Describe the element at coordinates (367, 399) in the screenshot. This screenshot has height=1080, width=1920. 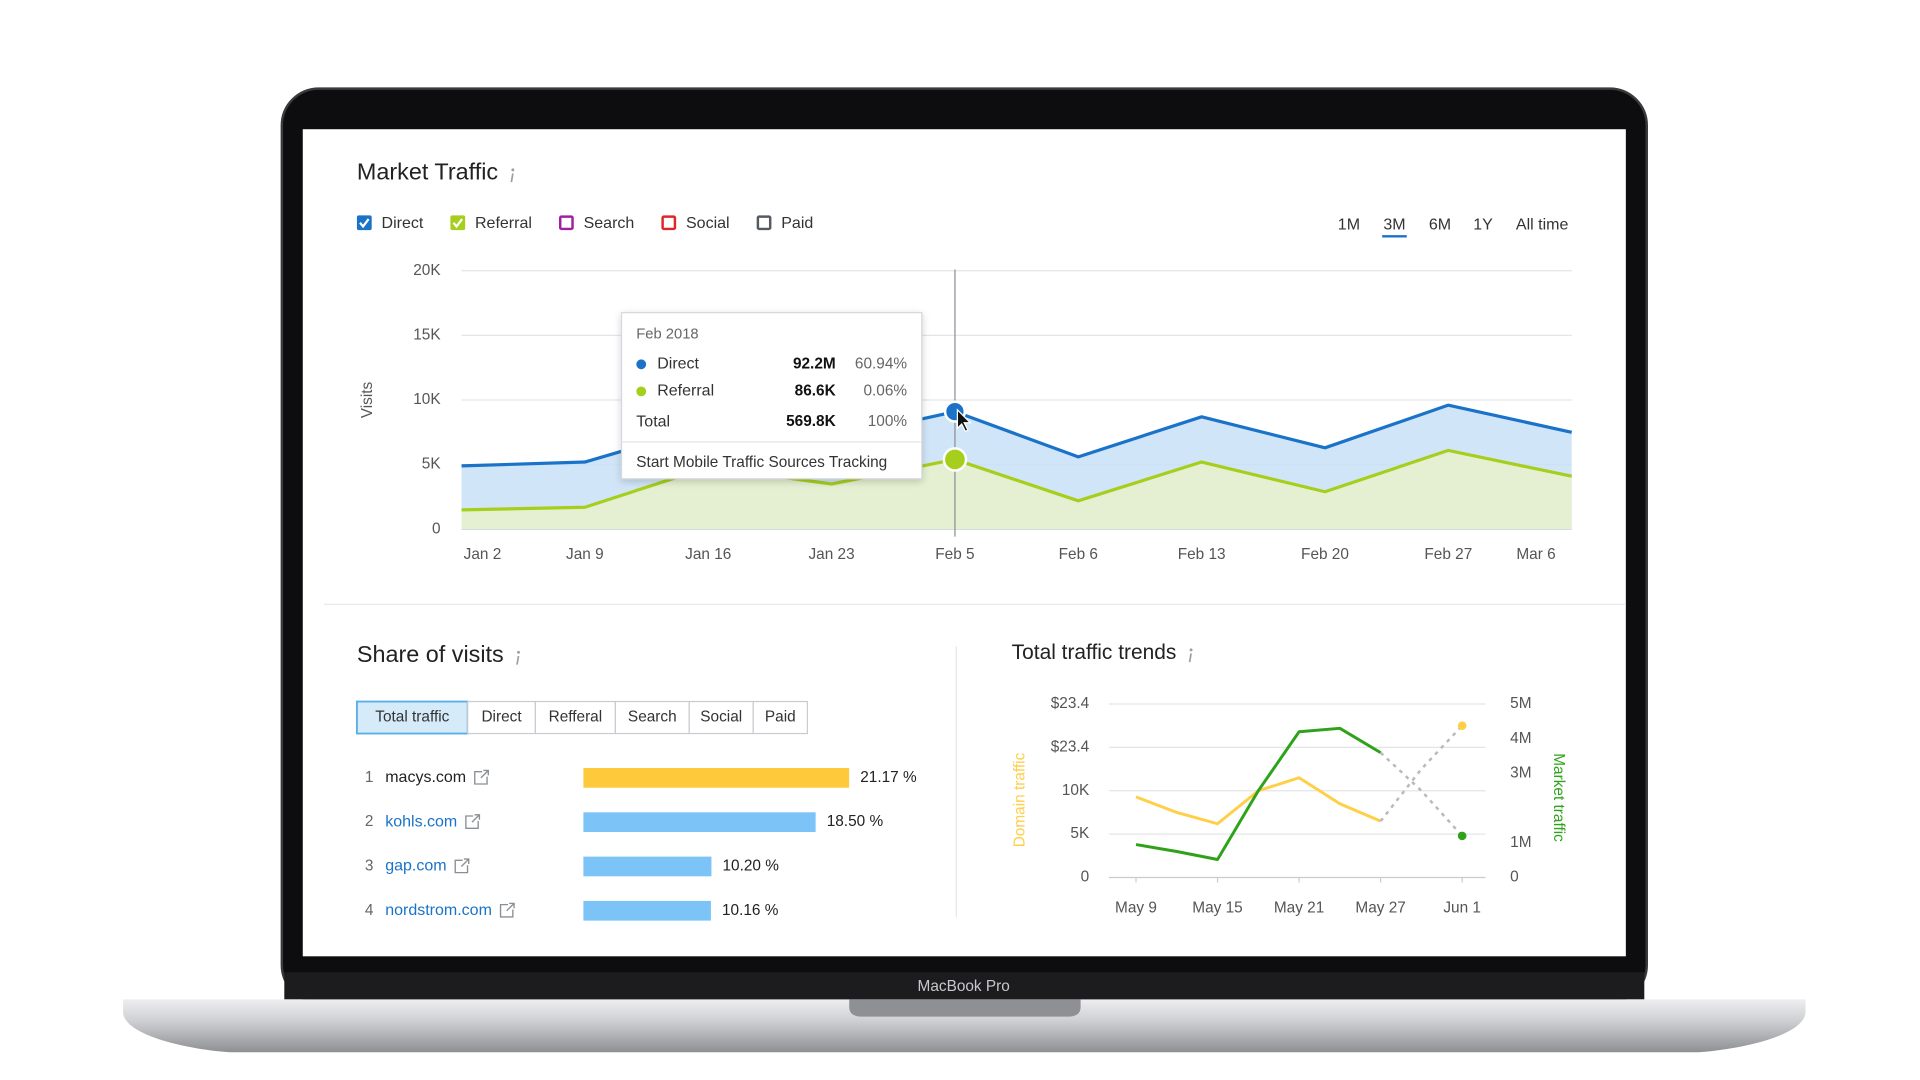
I see `y-axis-label: Visits` at that location.